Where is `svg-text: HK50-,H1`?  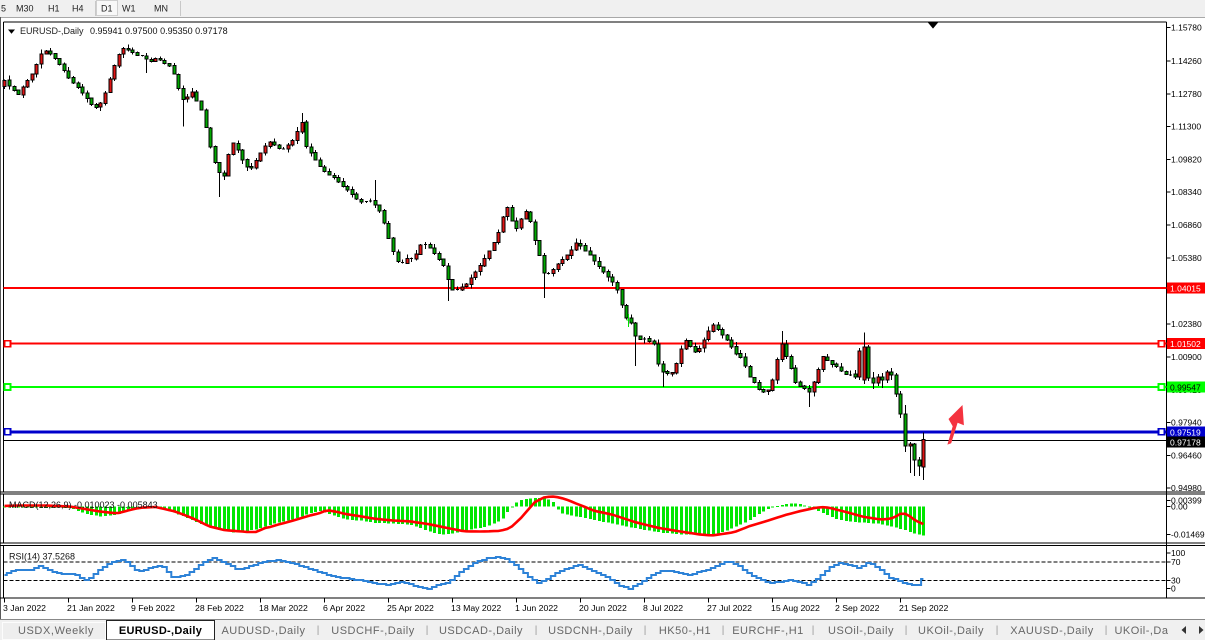
svg-text: HK50-,H1 is located at coordinates (685, 631).